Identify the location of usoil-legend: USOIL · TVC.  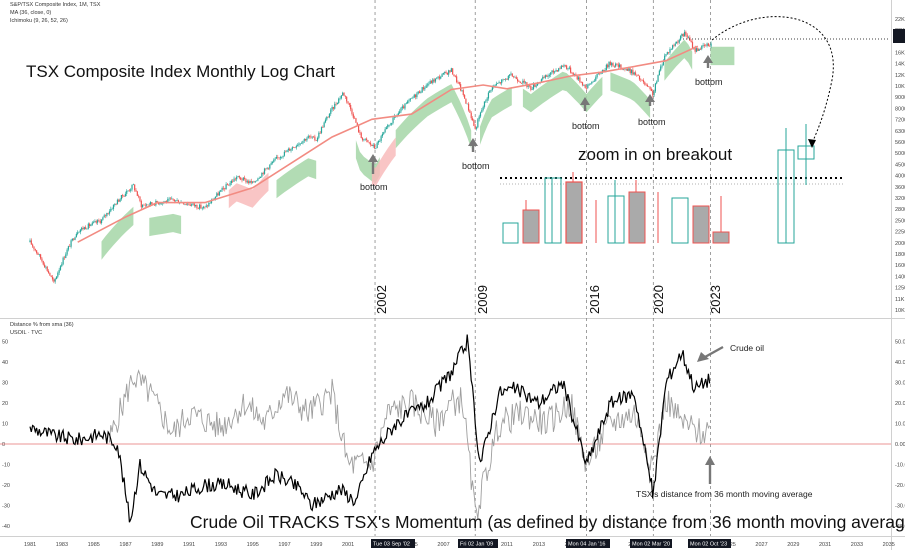
(26, 333).